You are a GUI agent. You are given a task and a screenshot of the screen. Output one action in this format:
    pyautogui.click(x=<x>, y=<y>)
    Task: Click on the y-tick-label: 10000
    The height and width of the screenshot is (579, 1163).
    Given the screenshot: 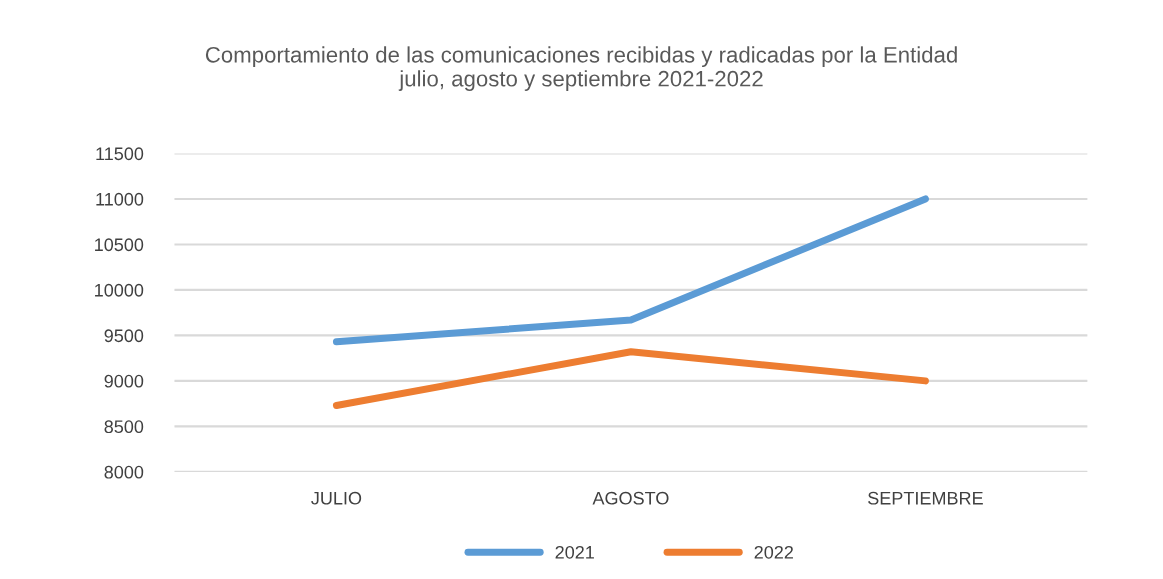 What is the action you would take?
    pyautogui.click(x=119, y=290)
    